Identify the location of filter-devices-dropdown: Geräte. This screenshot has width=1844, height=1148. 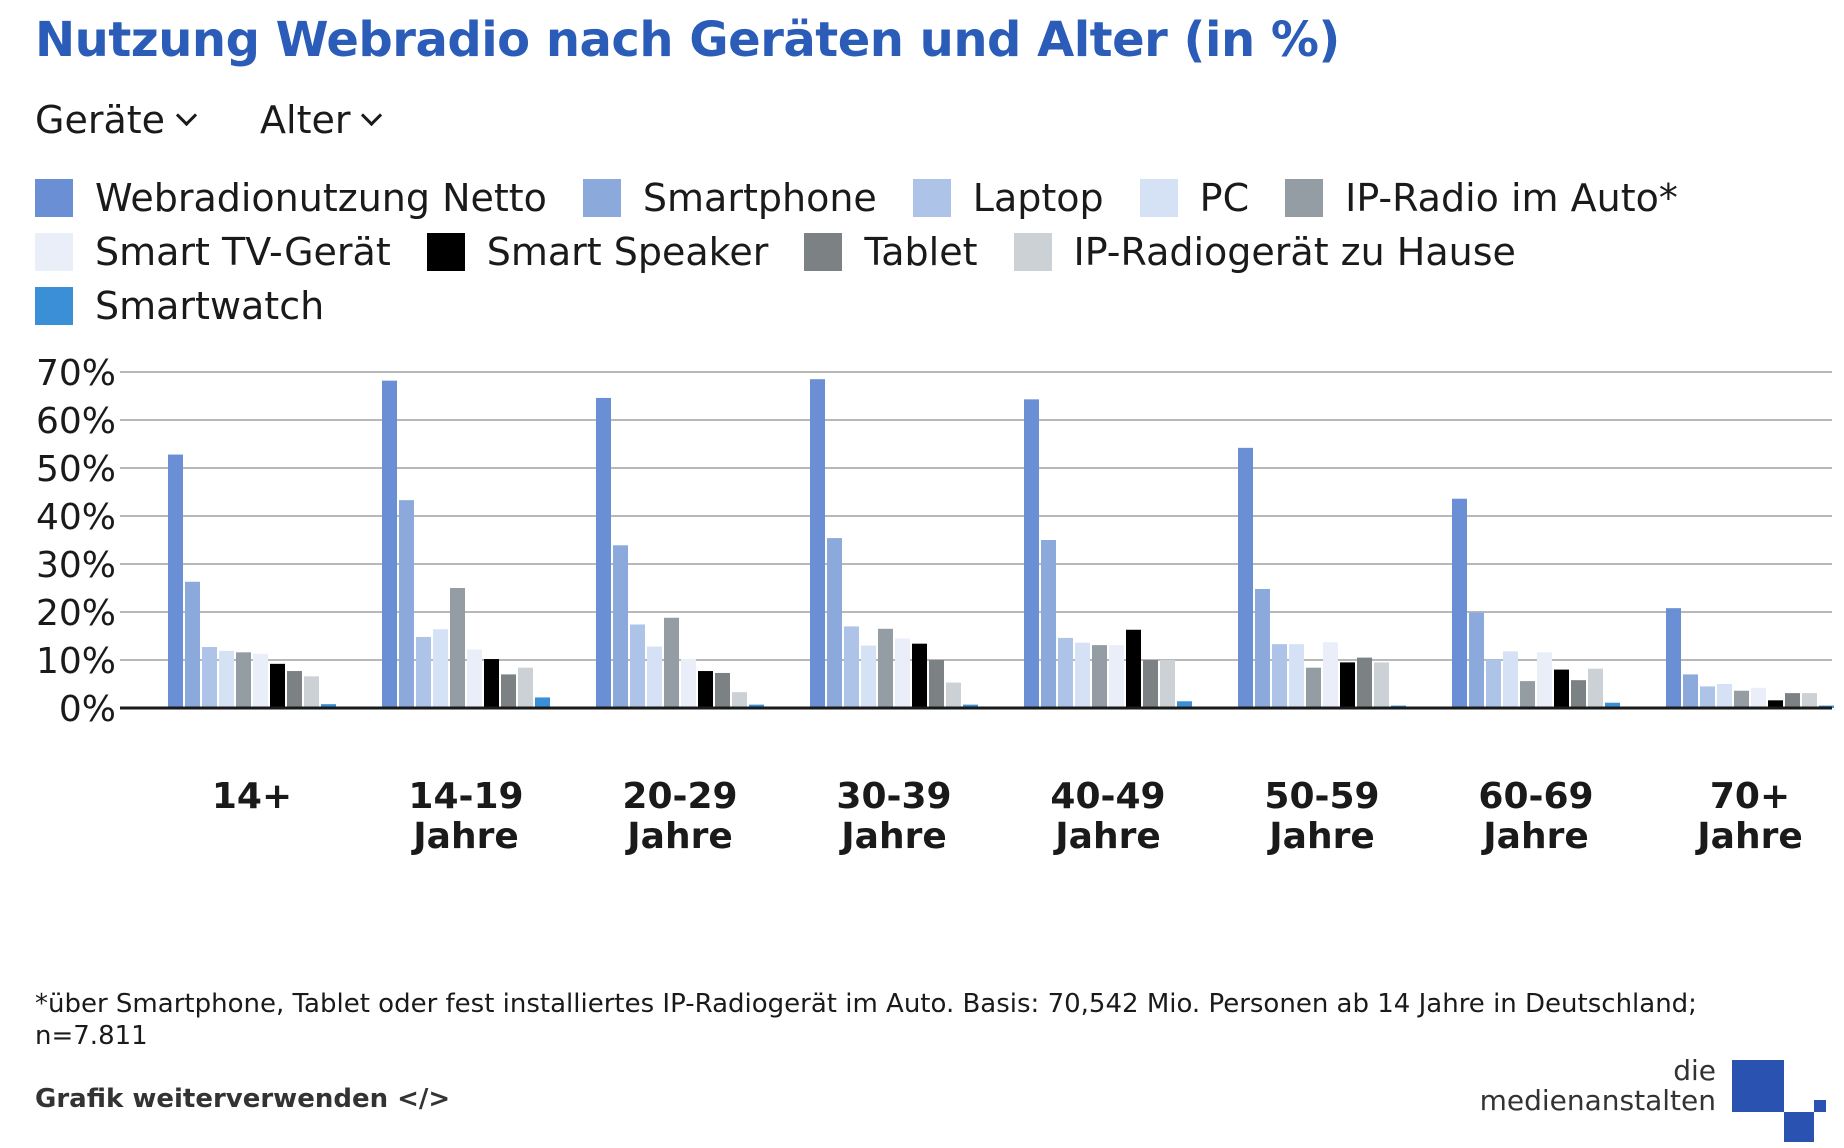
(116, 120).